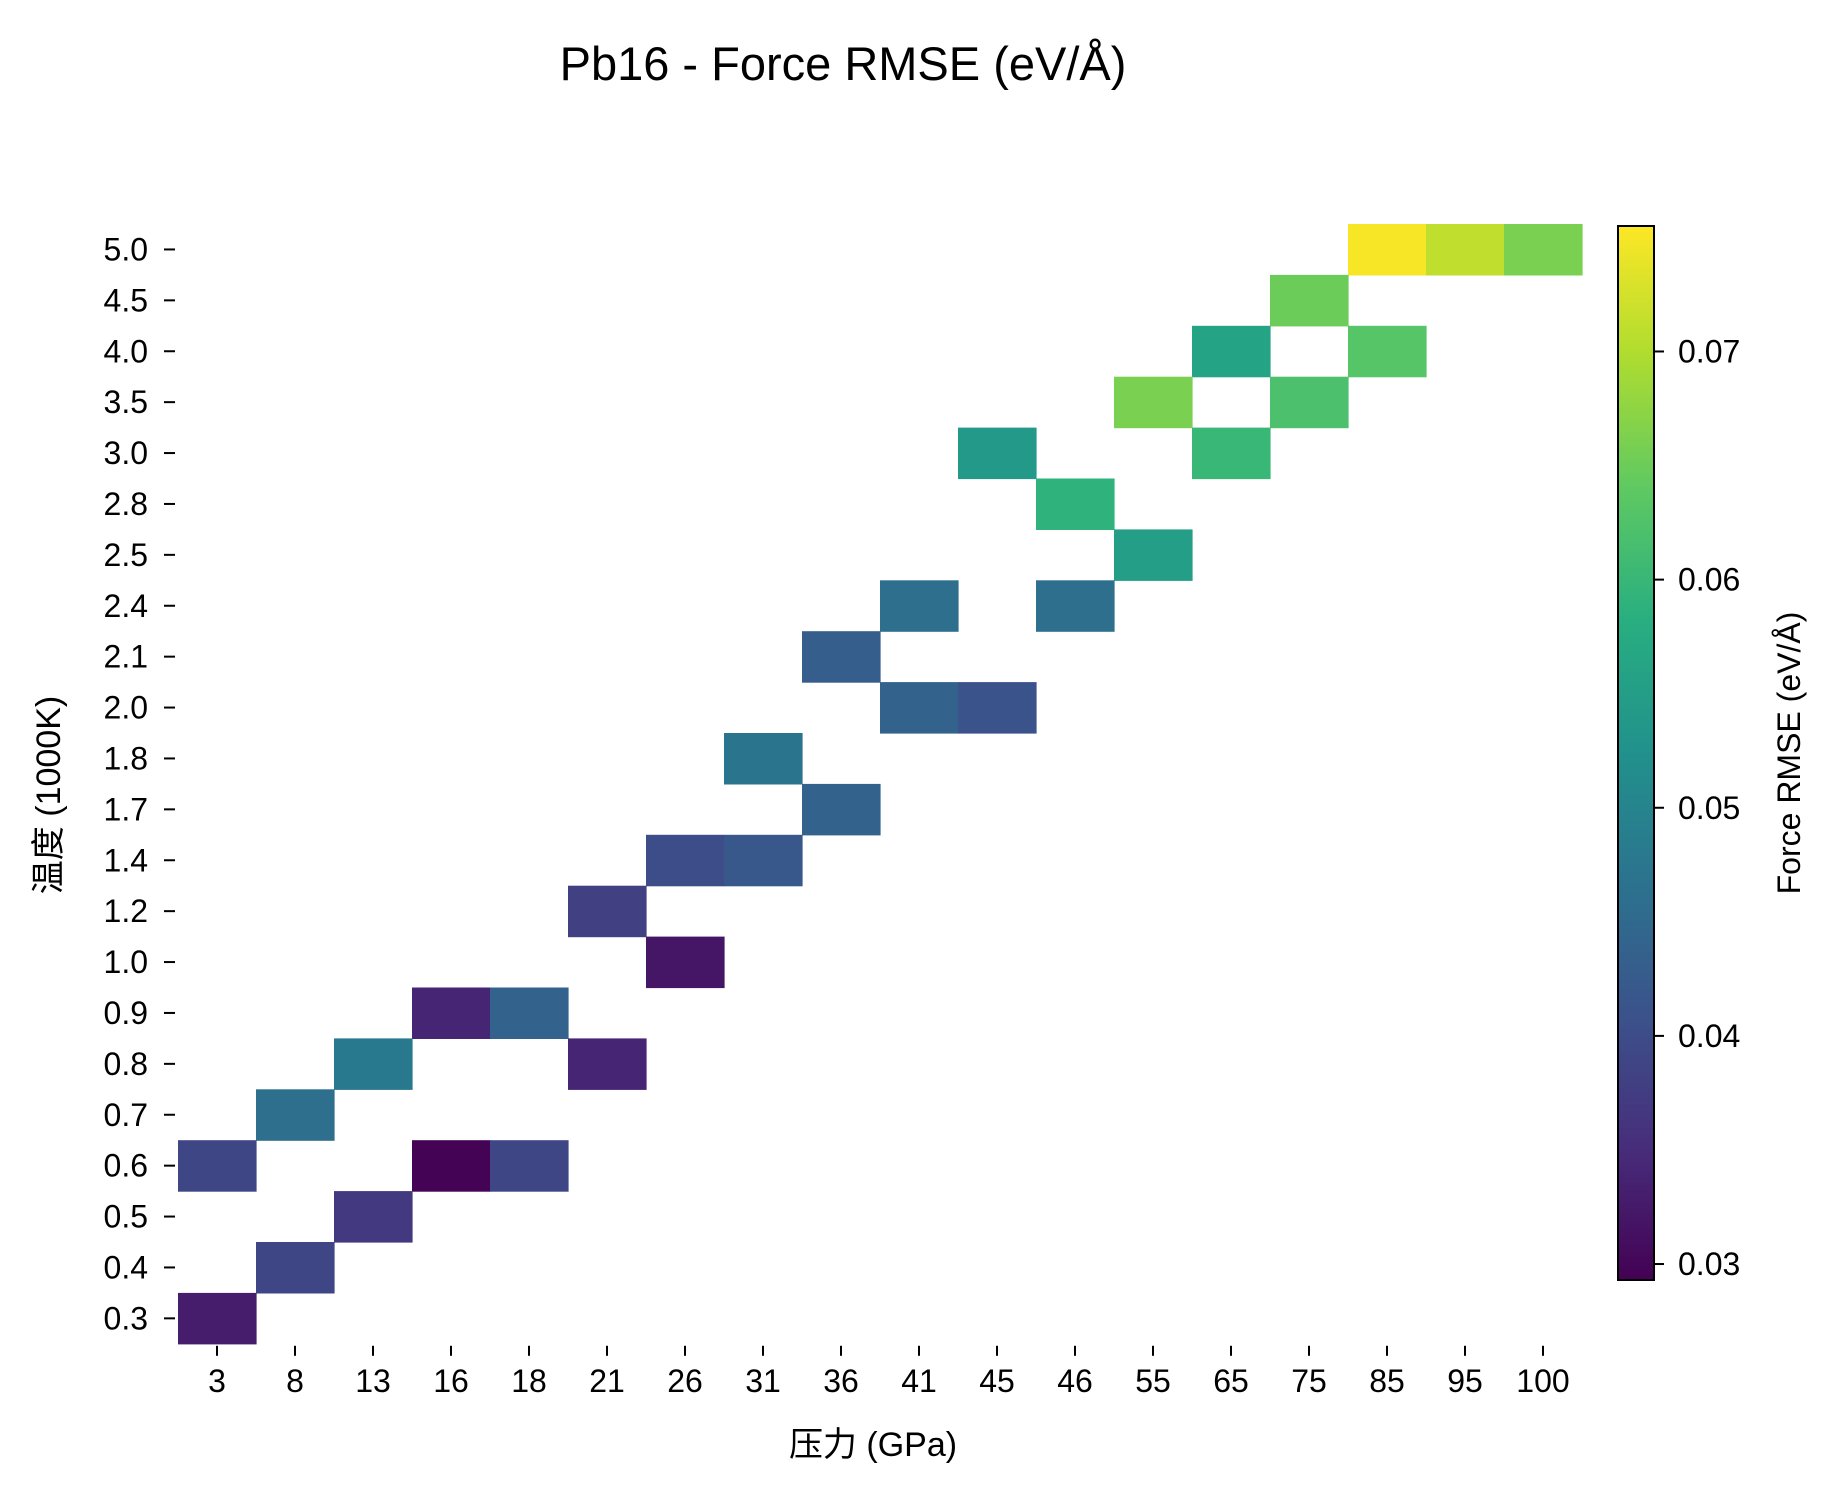  I want to click on y-tick-label: 1.8, so click(126, 758).